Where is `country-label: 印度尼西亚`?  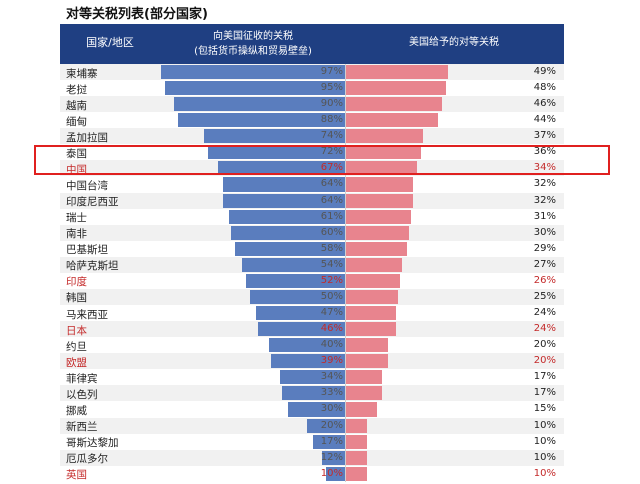
country-label: 印度尼西亚 is located at coordinates (92, 202).